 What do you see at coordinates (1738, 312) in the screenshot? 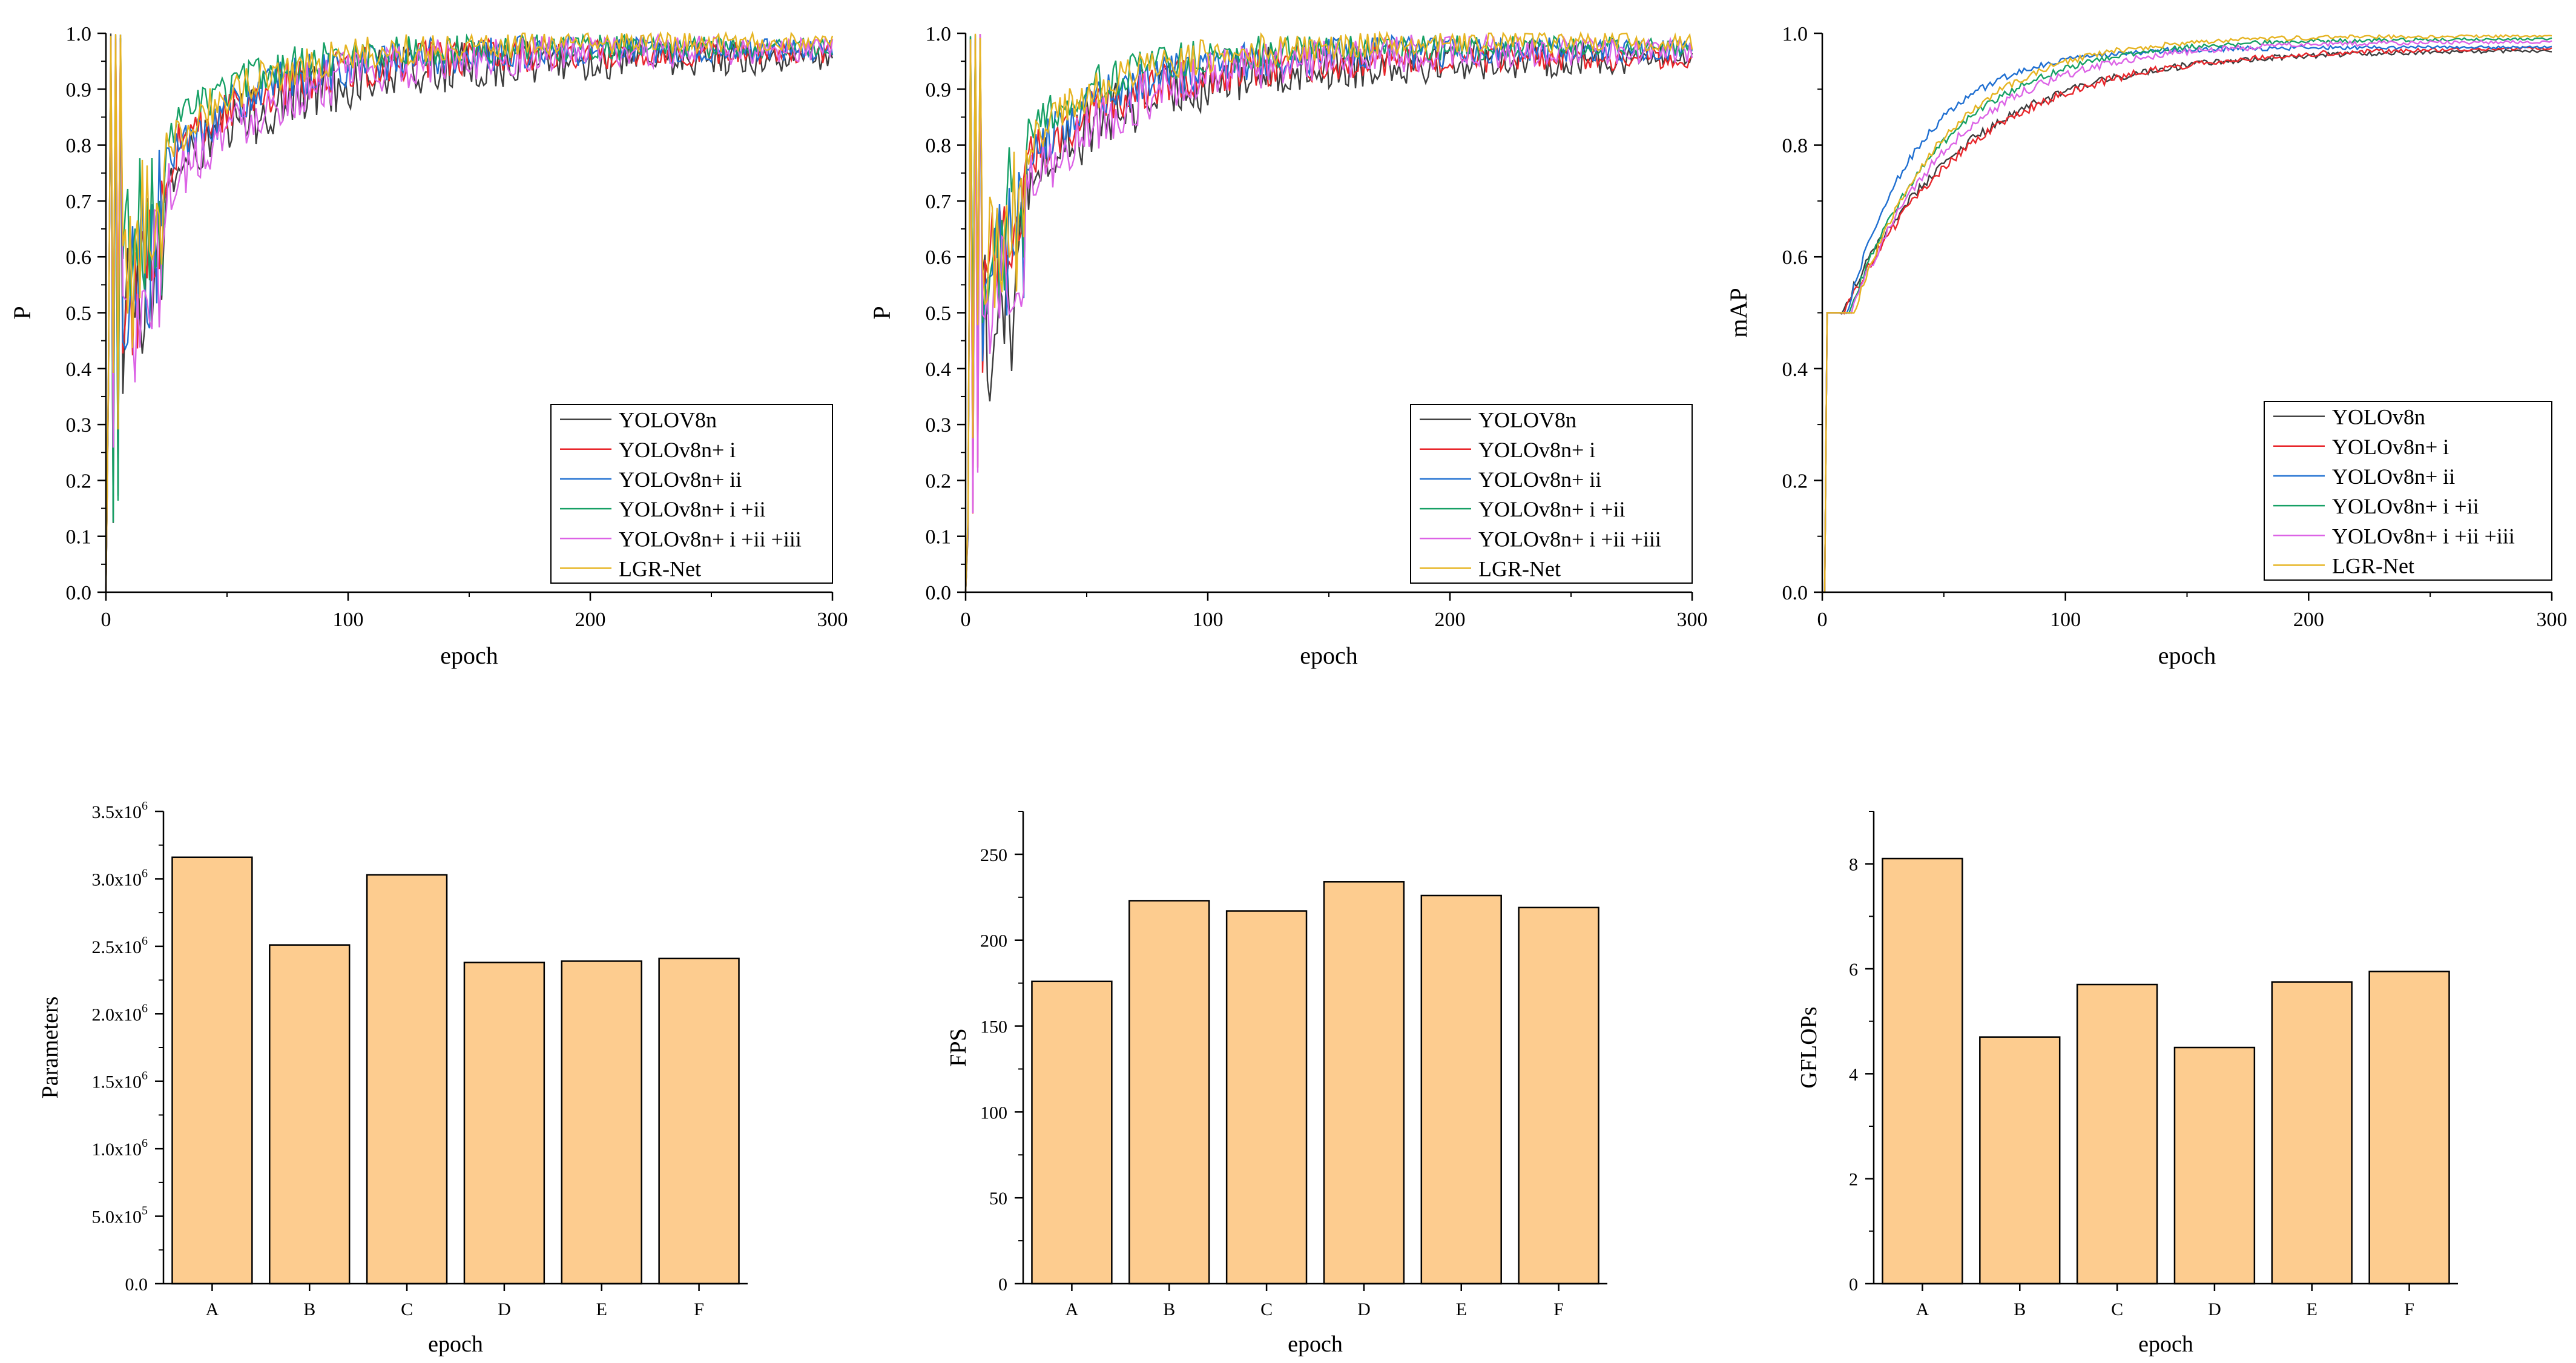
I see `y-axis-title: mAP` at bounding box center [1738, 312].